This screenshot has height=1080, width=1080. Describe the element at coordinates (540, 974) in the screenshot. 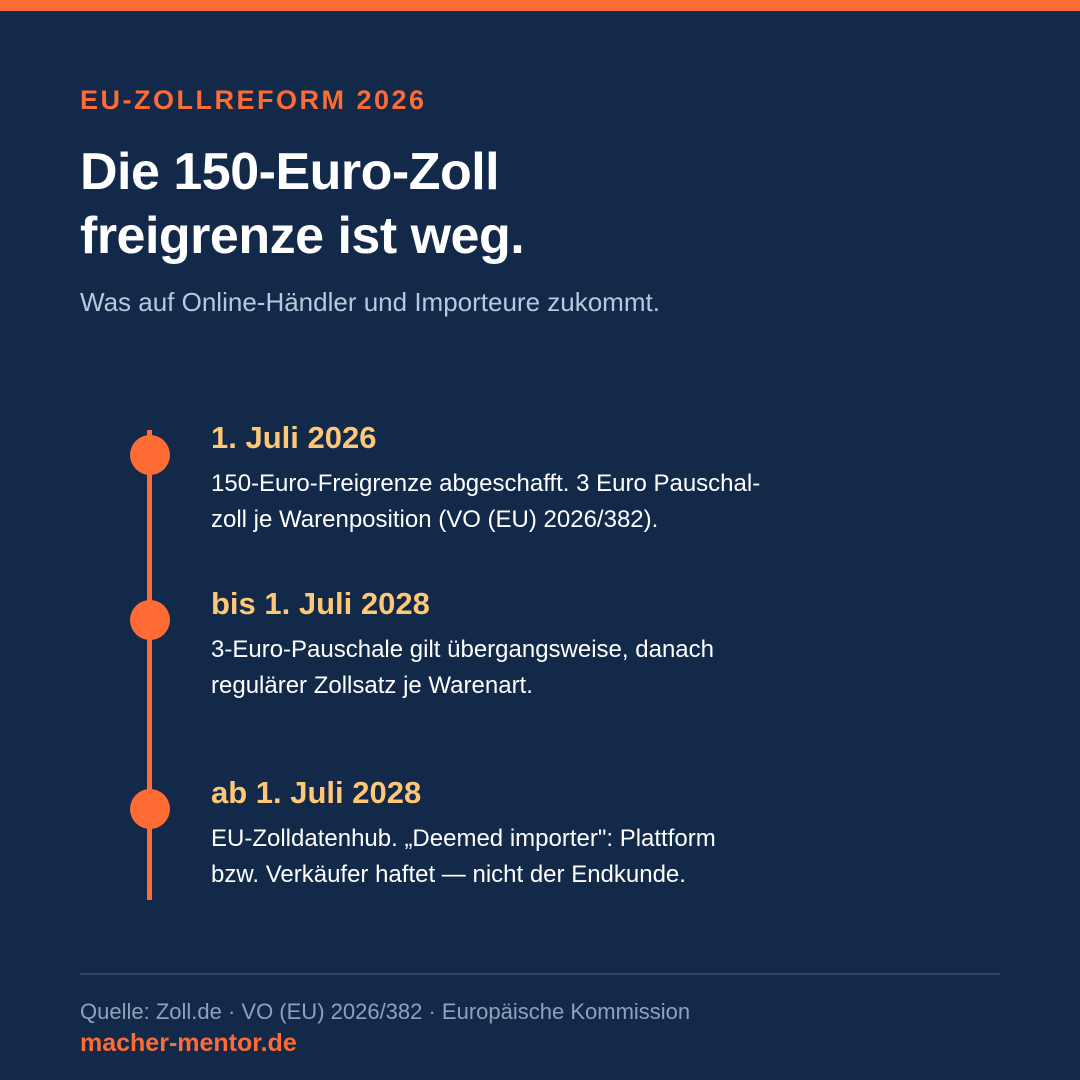

I see `footer-divider` at that location.